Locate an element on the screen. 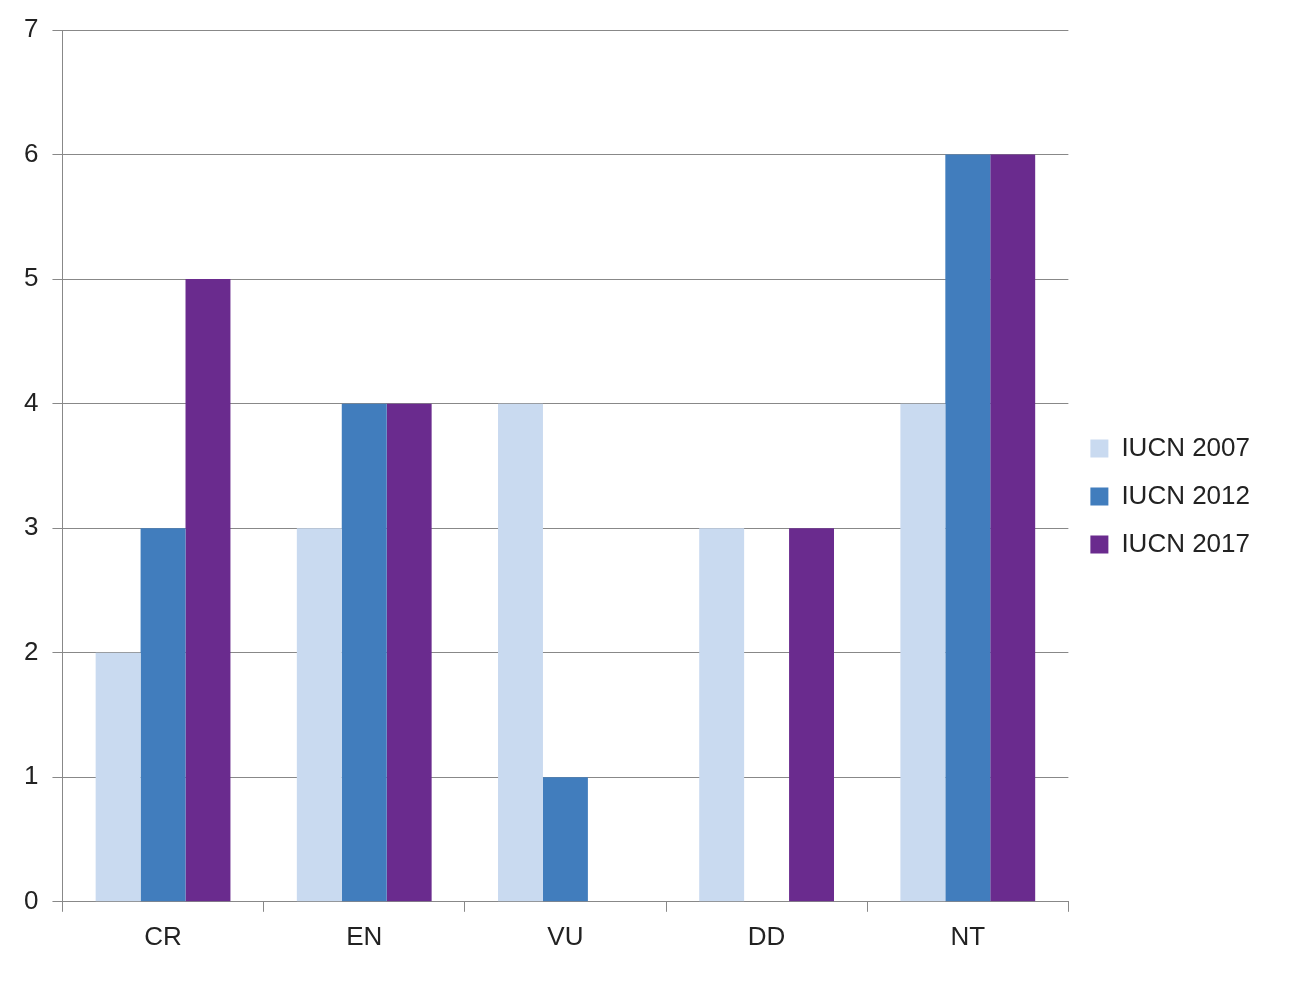  x-tick-label: DD is located at coordinates (766, 935).